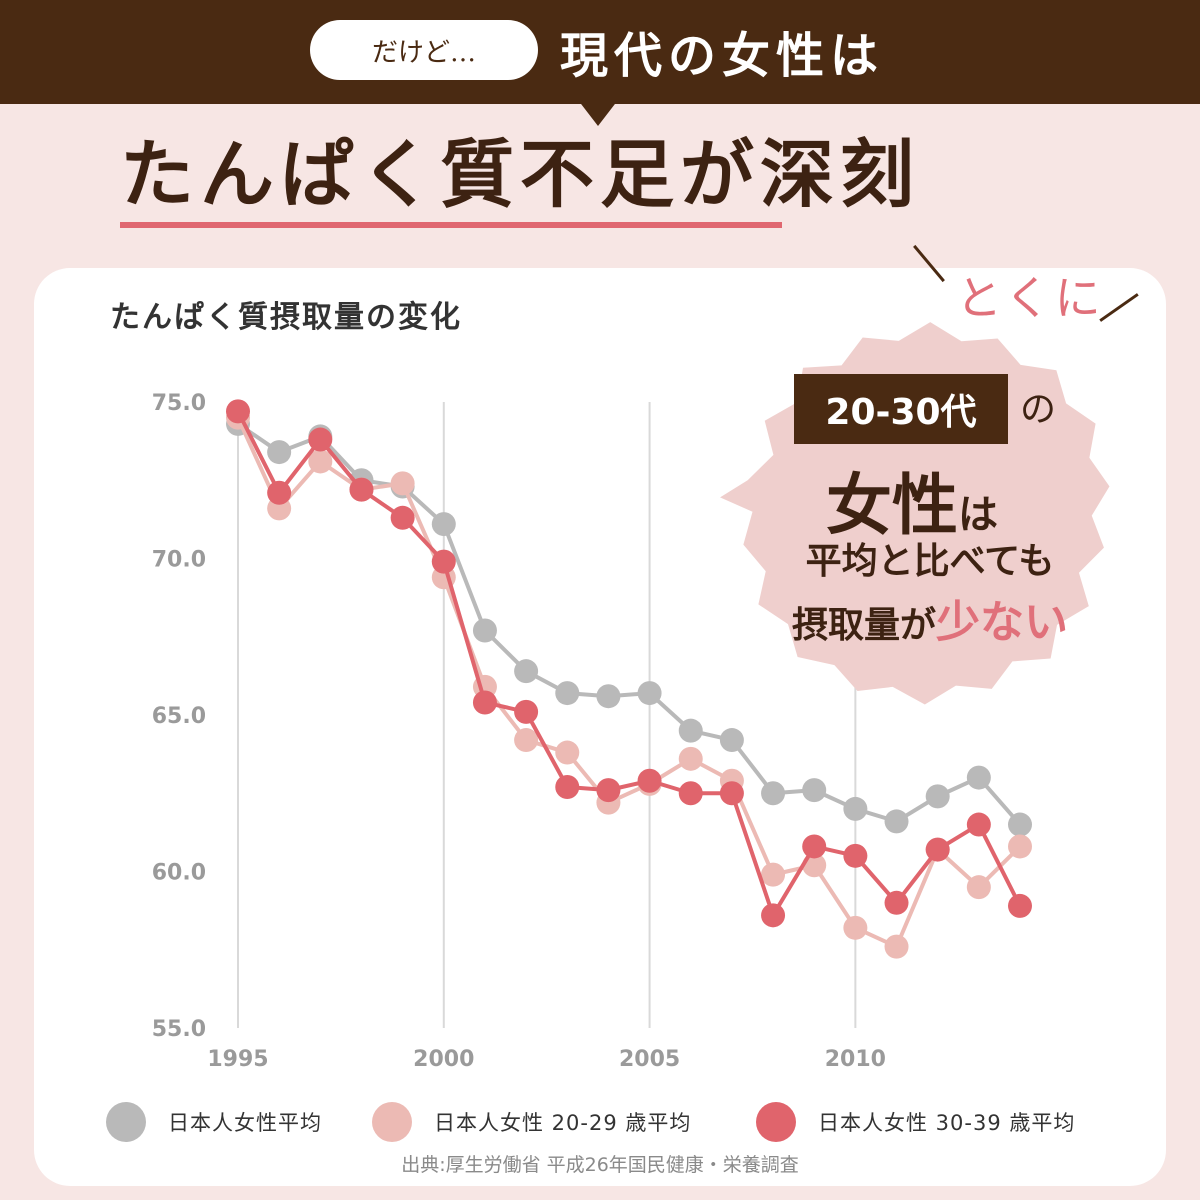 This screenshot has width=1200, height=1200. Describe the element at coordinates (947, 1123) in the screenshot. I see `legend-label-30s: 日本人女性 30-39 歳平均` at that location.